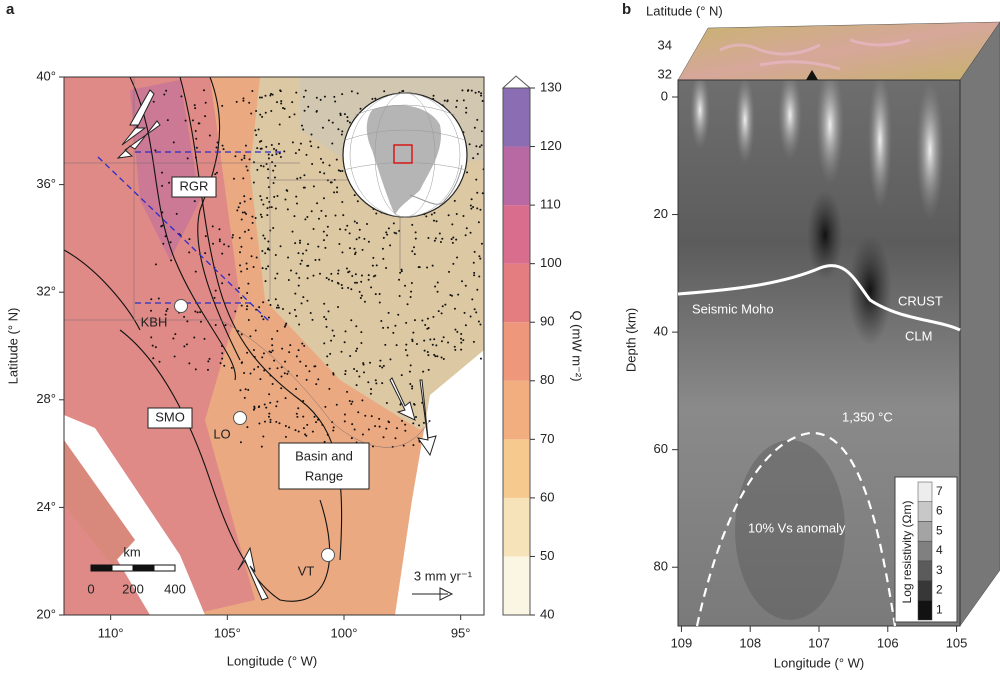 The height and width of the screenshot is (677, 1000). What do you see at coordinates (191, 237) in the screenshot?
I see `profiles` at bounding box center [191, 237].